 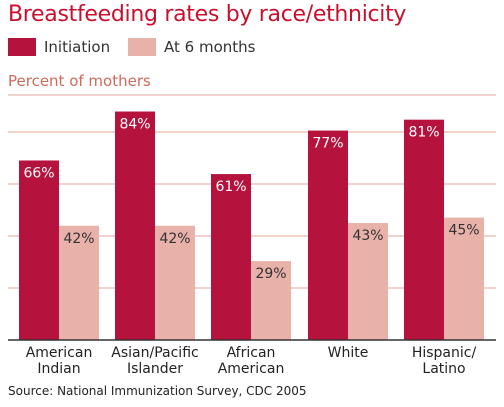 What do you see at coordinates (463, 231) in the screenshot?
I see `data-label: 45%` at bounding box center [463, 231].